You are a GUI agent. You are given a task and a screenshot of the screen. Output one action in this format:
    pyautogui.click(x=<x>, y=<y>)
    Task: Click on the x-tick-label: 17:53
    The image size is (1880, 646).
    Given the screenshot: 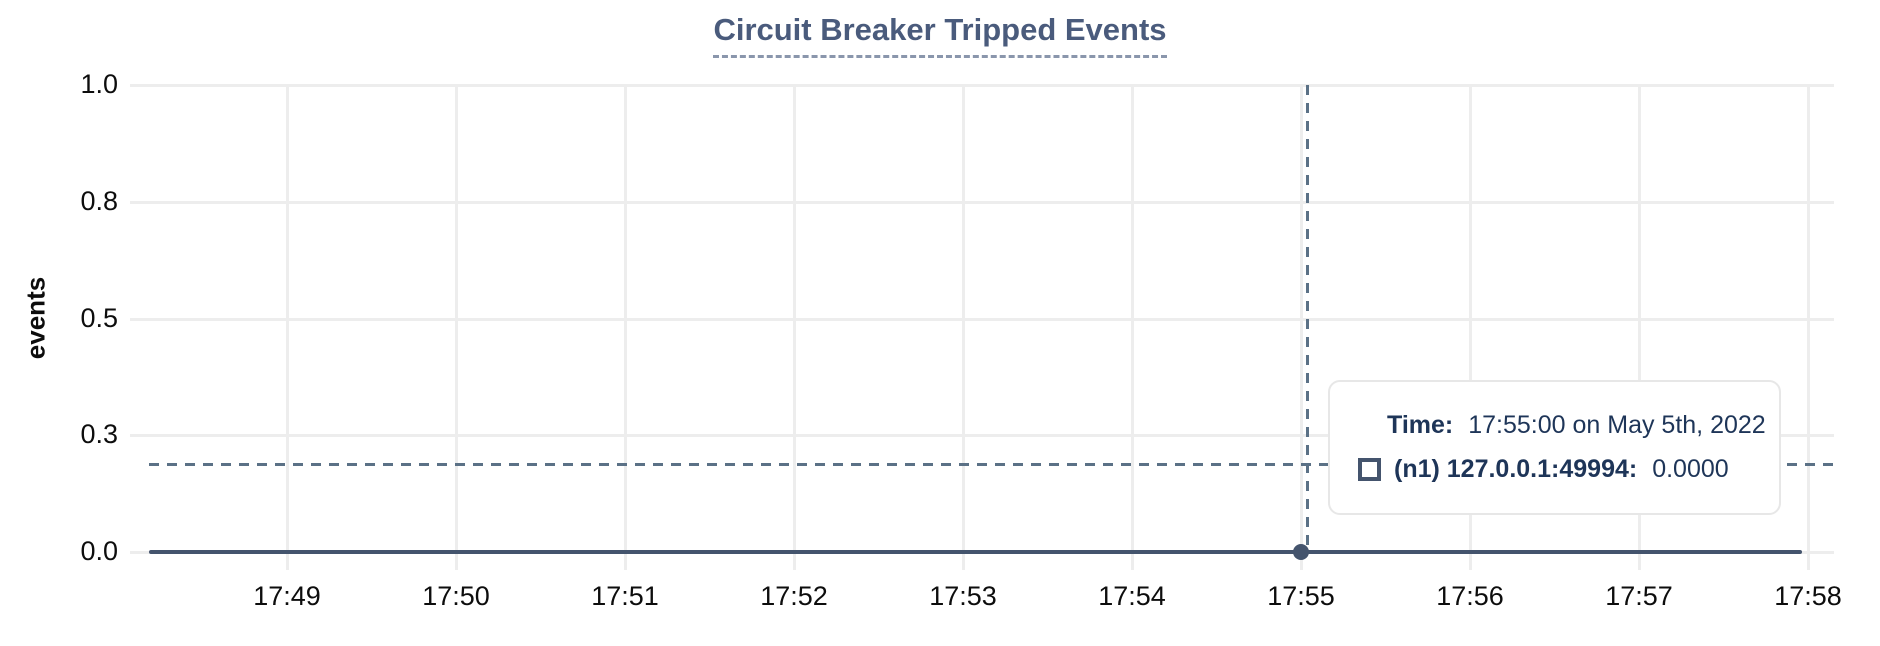 What is the action you would take?
    pyautogui.click(x=963, y=596)
    